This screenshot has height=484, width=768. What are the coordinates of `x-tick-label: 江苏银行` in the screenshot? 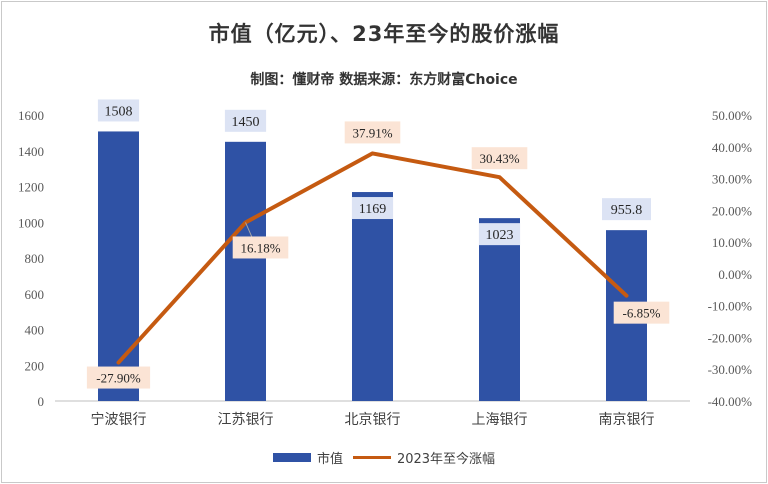 It's located at (246, 420).